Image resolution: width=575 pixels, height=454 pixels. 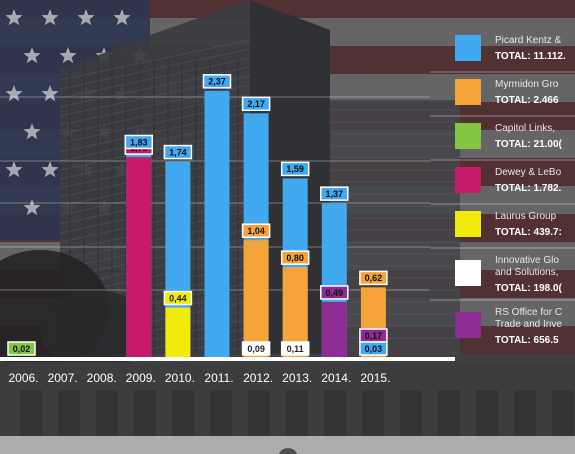 What do you see at coordinates (468, 48) in the screenshot?
I see `legend-swatch-blue` at bounding box center [468, 48].